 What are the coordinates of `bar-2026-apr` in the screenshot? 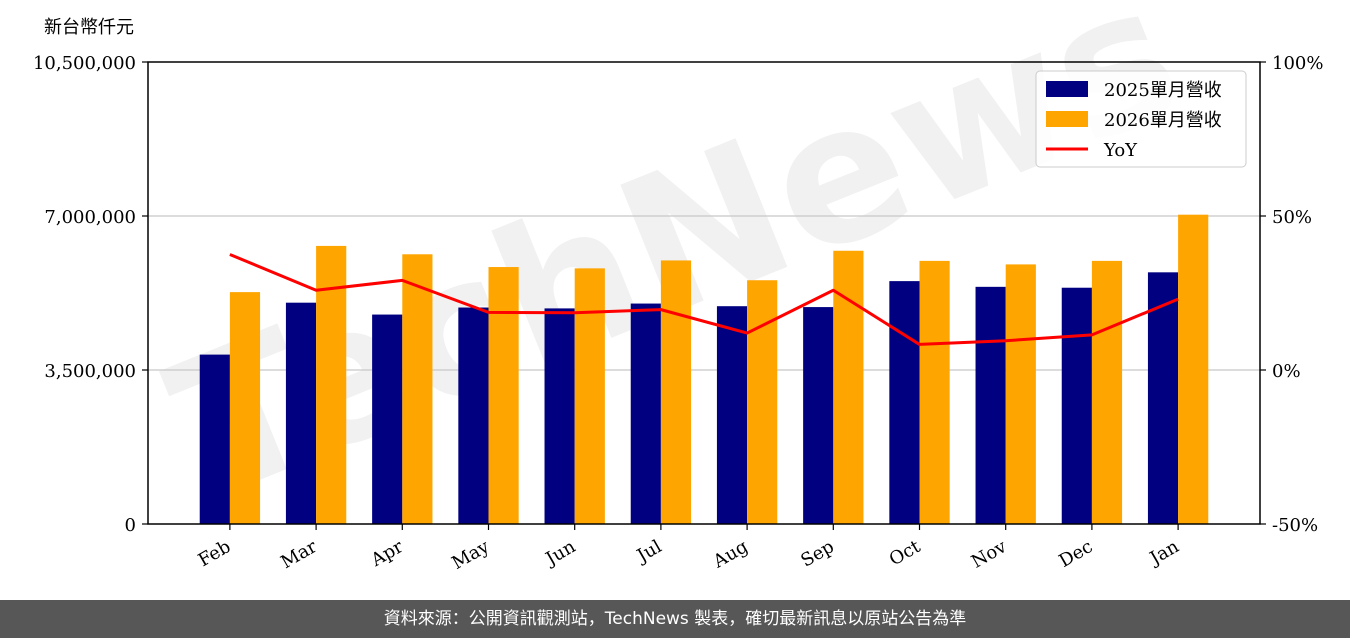 It's located at (417, 389).